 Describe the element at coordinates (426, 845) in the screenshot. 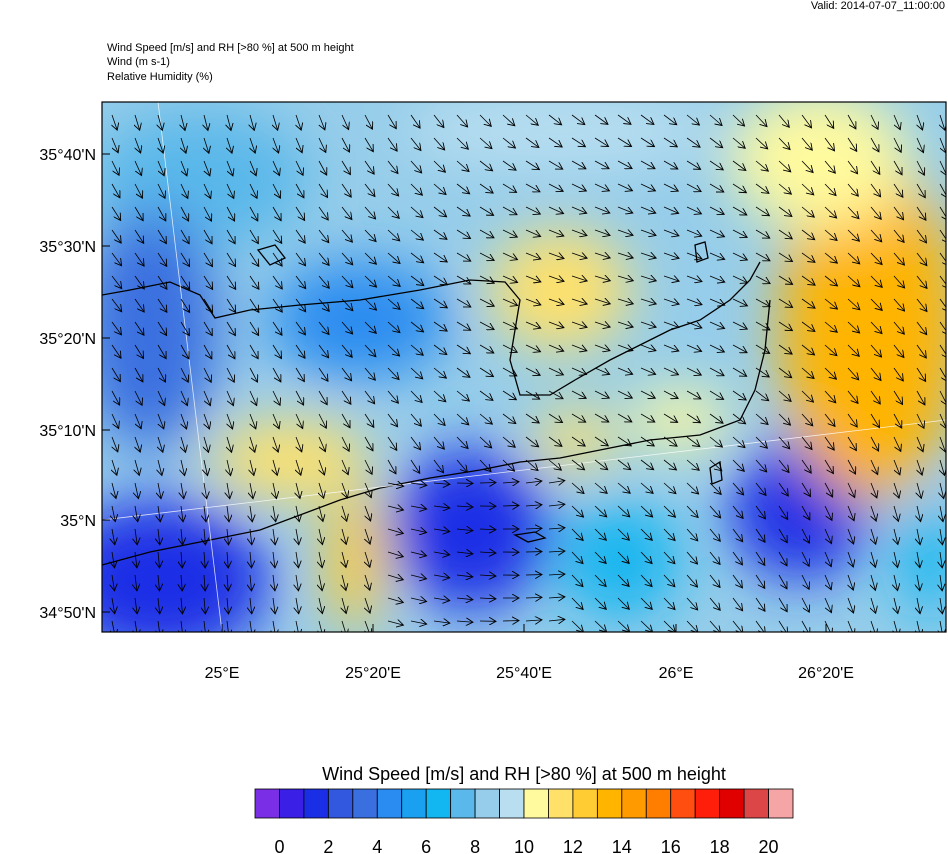

I see `colorbar-tick-label: 6` at that location.